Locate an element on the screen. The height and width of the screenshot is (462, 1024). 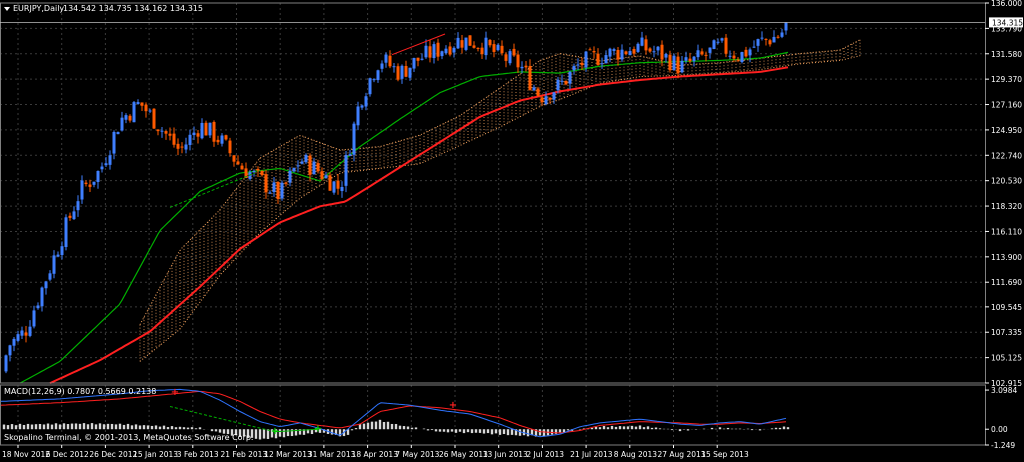
price-tick-label: 127.160 is located at coordinates (1006, 105).